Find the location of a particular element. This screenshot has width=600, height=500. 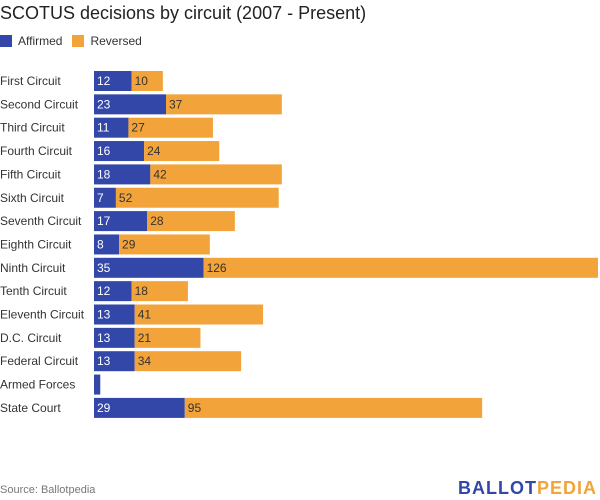

legend-label-affirmed: Affirmed is located at coordinates (40, 41).